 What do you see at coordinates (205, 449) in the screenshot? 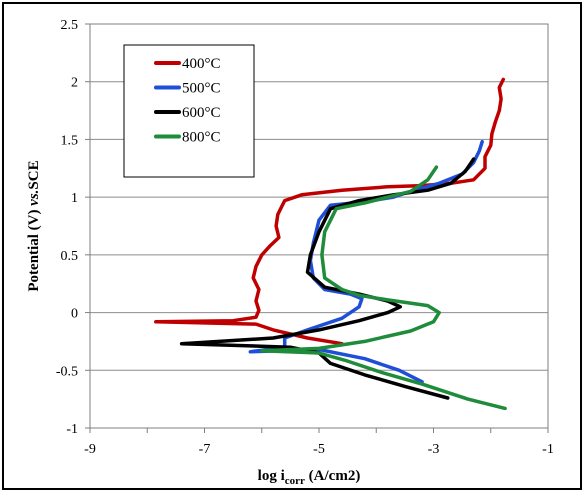
I see `x-tick-label: -7` at bounding box center [205, 449].